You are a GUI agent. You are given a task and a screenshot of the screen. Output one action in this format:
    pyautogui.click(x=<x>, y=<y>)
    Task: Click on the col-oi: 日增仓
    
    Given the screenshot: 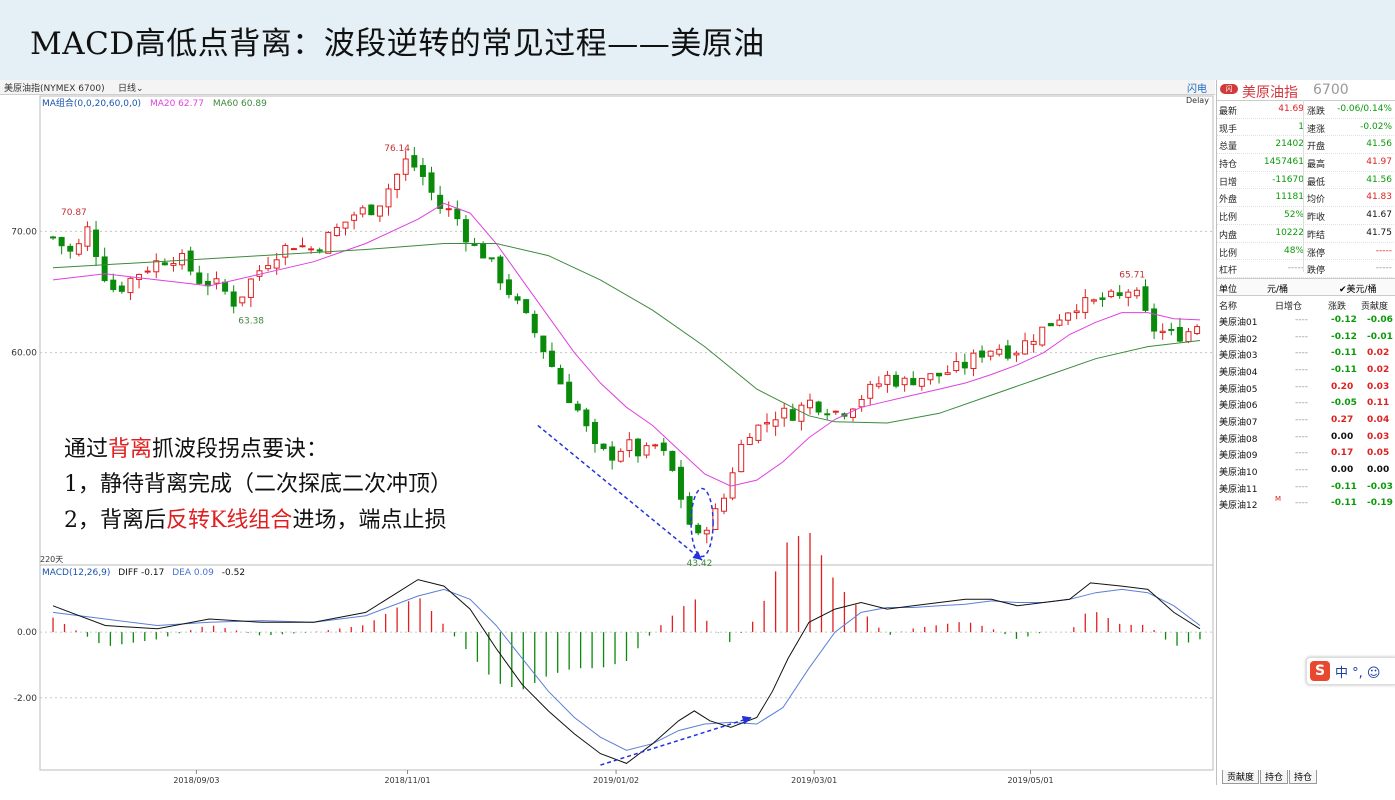 What is the action you would take?
    pyautogui.click(x=1289, y=306)
    